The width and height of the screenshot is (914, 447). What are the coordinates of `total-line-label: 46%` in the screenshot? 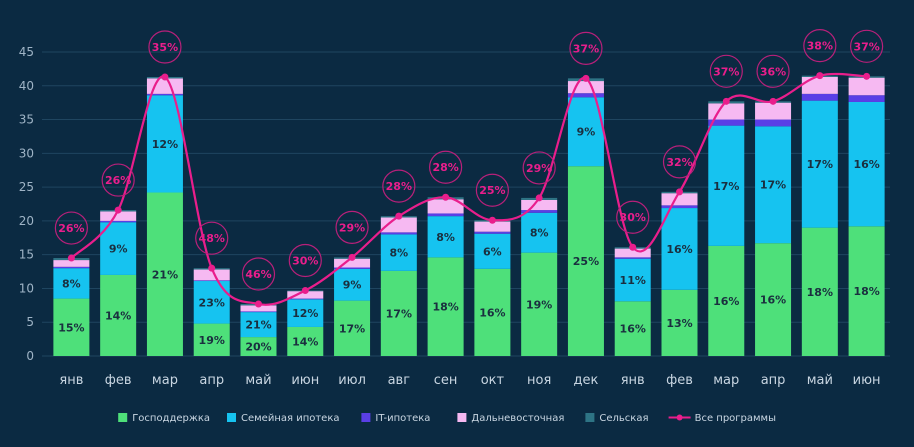 It's located at (258, 274).